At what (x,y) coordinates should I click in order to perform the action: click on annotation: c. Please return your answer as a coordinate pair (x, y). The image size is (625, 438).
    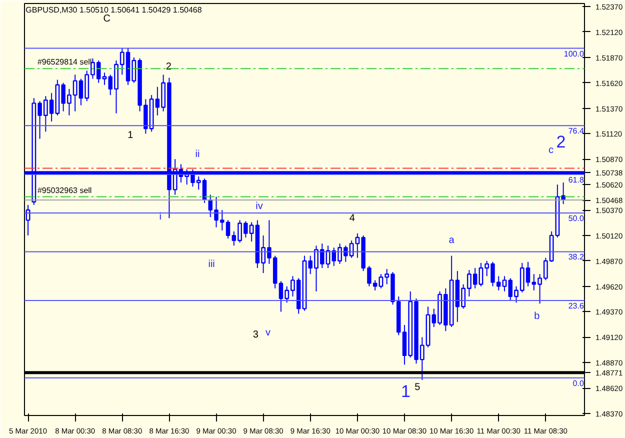
    Looking at the image, I should click on (551, 150).